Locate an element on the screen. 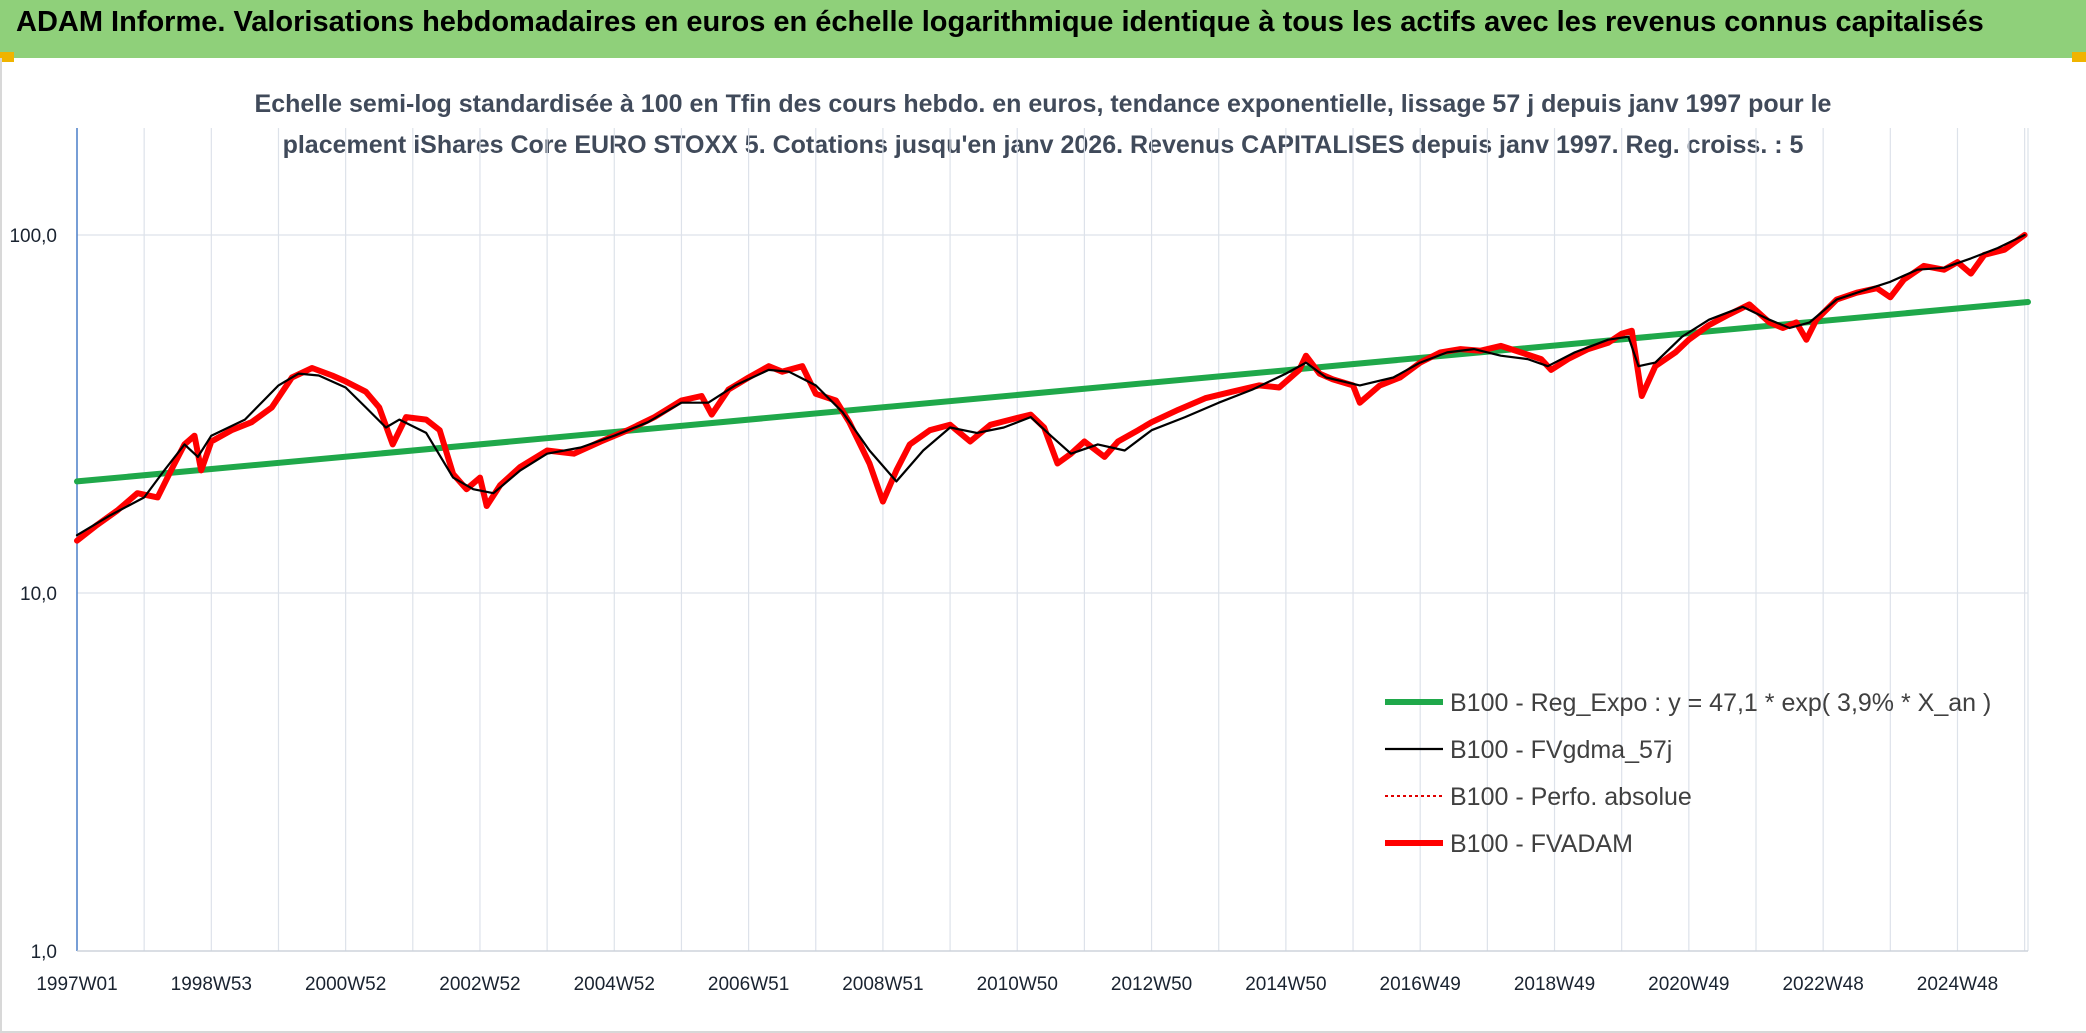 The height and width of the screenshot is (1033, 2086). x-tick-label: 2014W50 is located at coordinates (1285, 984).